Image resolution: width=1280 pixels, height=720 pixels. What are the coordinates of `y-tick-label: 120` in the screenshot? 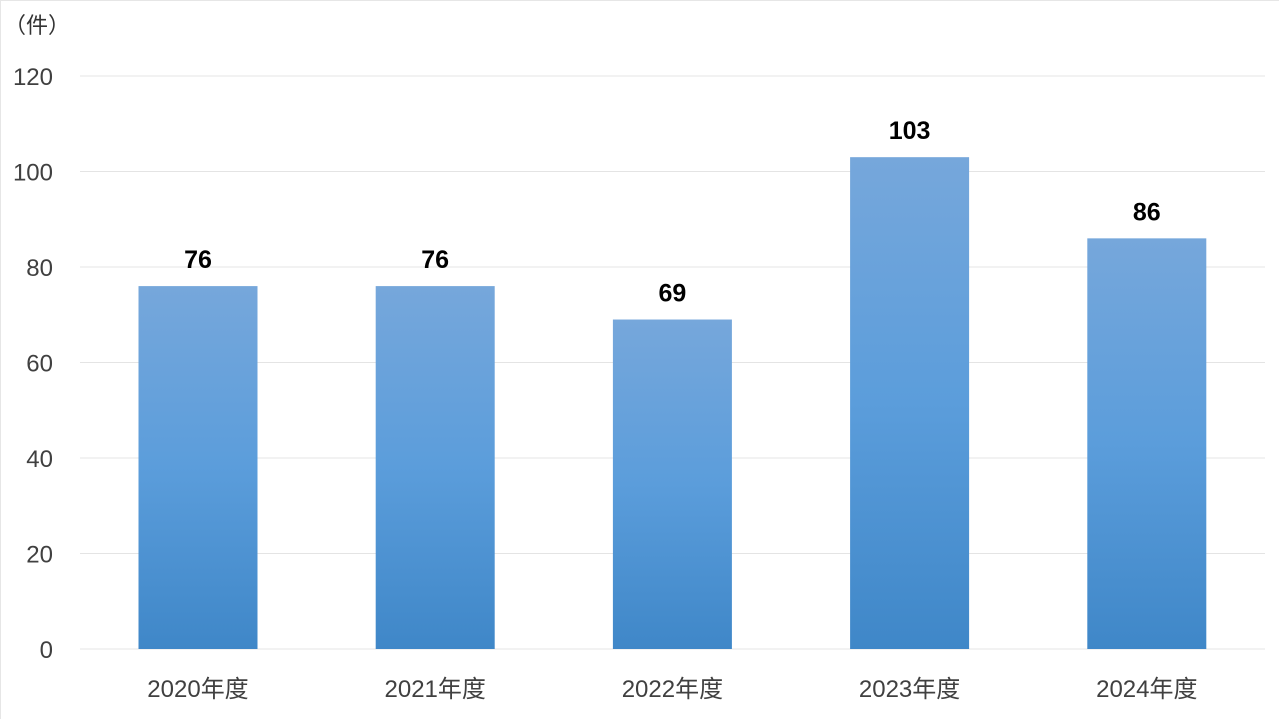 It's located at (33, 77).